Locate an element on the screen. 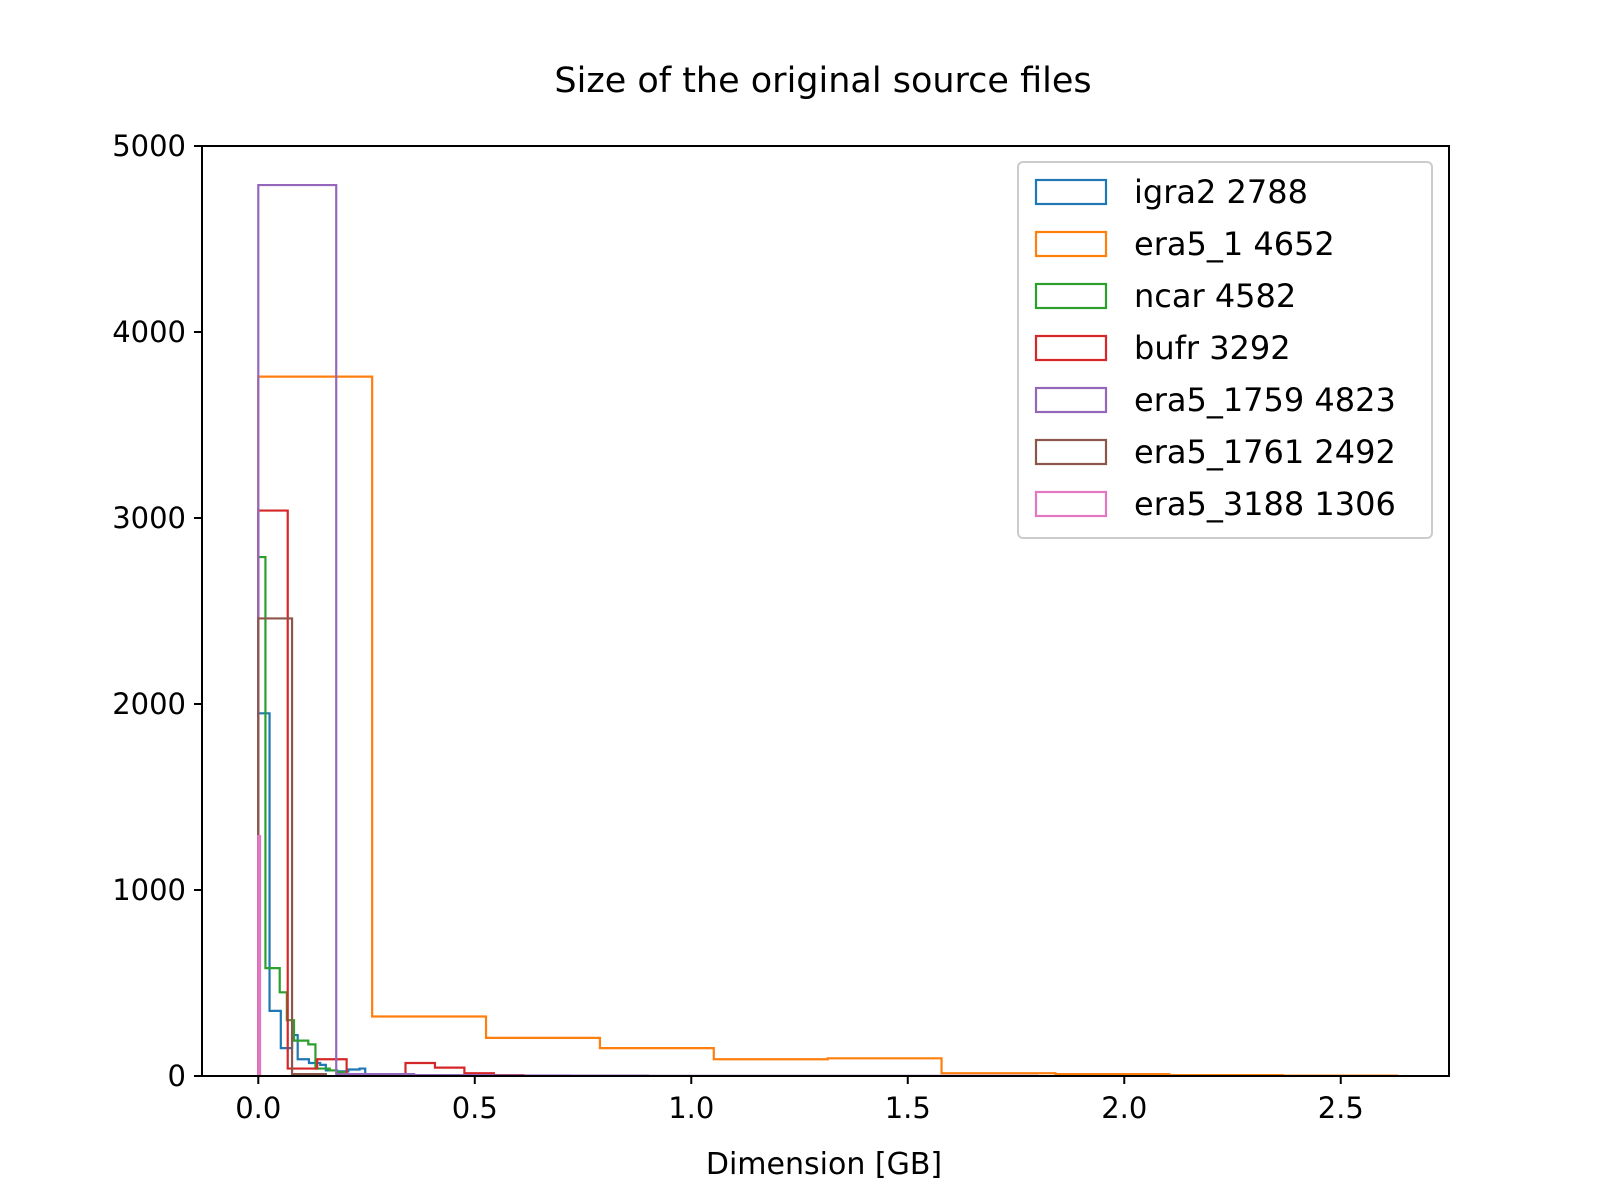 The image size is (1600, 1200). legend-label: era5_3188 1306 is located at coordinates (1265, 504).